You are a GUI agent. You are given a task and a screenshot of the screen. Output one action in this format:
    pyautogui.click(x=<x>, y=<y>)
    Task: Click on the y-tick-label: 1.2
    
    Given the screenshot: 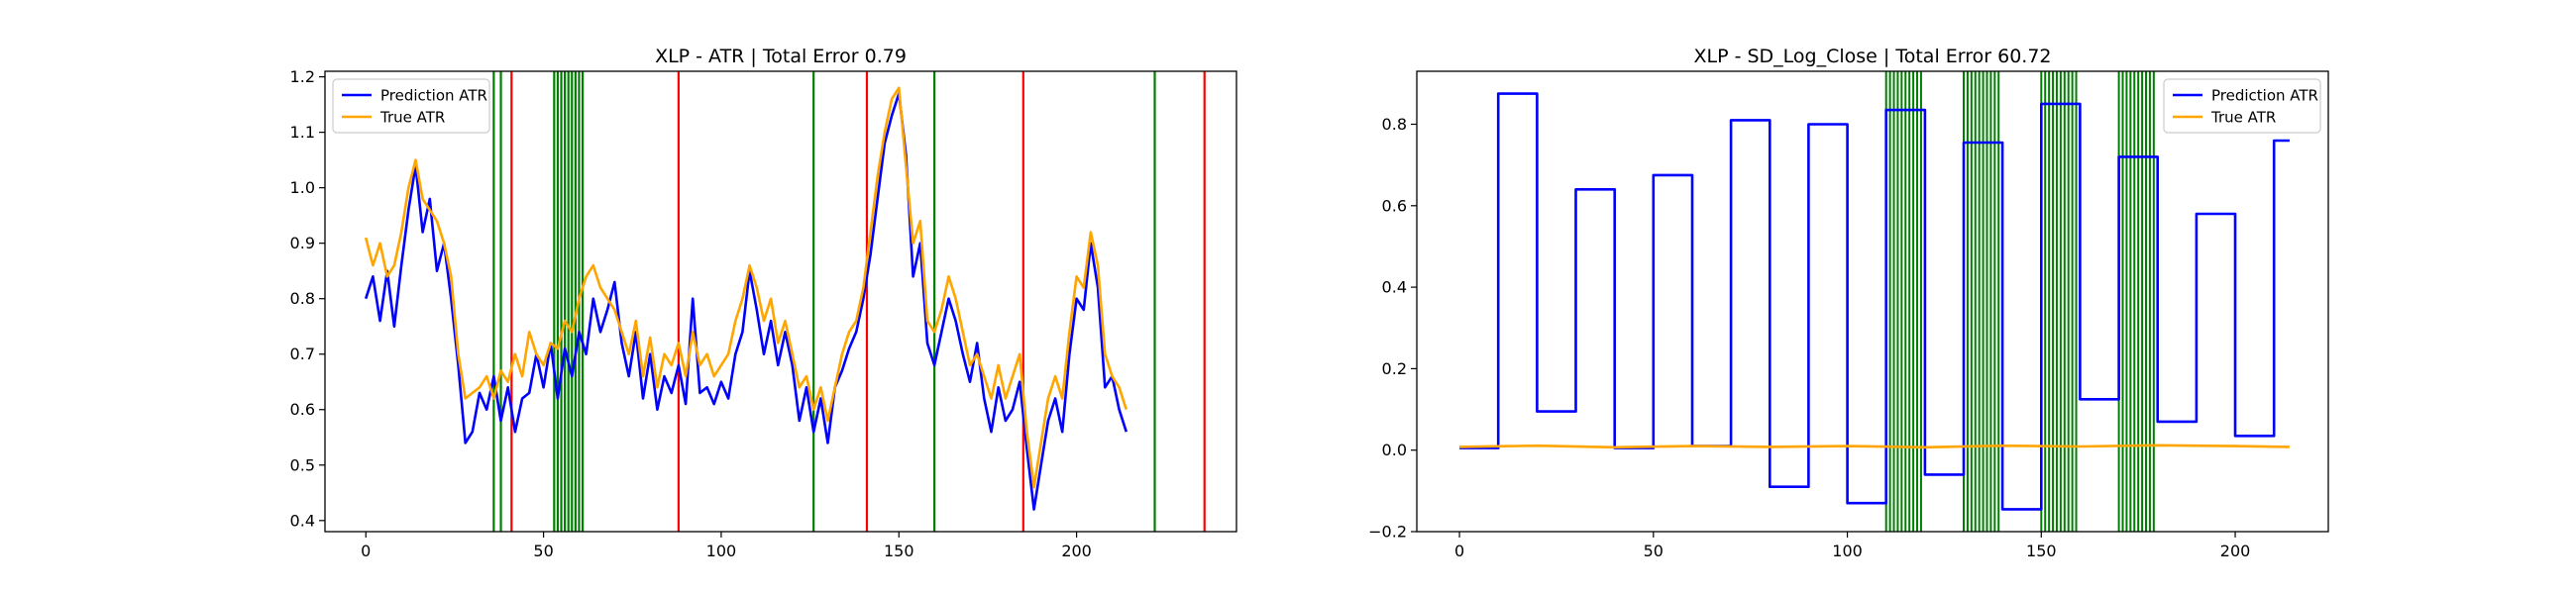 What is the action you would take?
    pyautogui.click(x=302, y=76)
    